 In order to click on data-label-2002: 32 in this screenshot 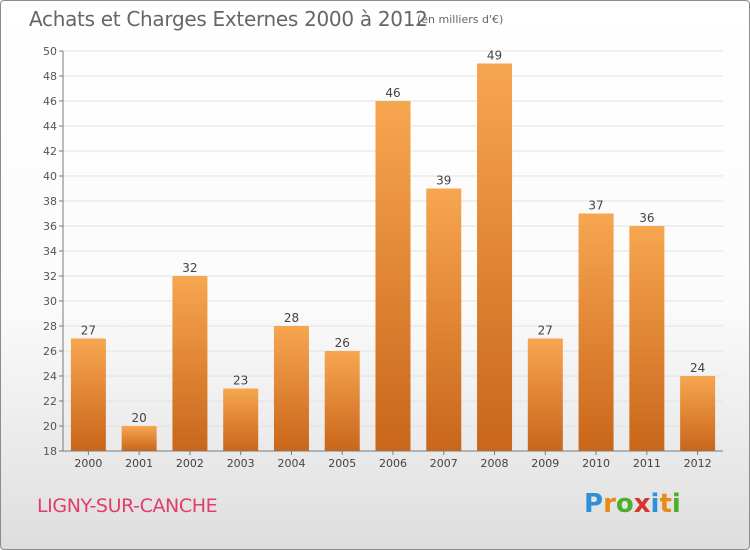, I will do `click(189, 268)`.